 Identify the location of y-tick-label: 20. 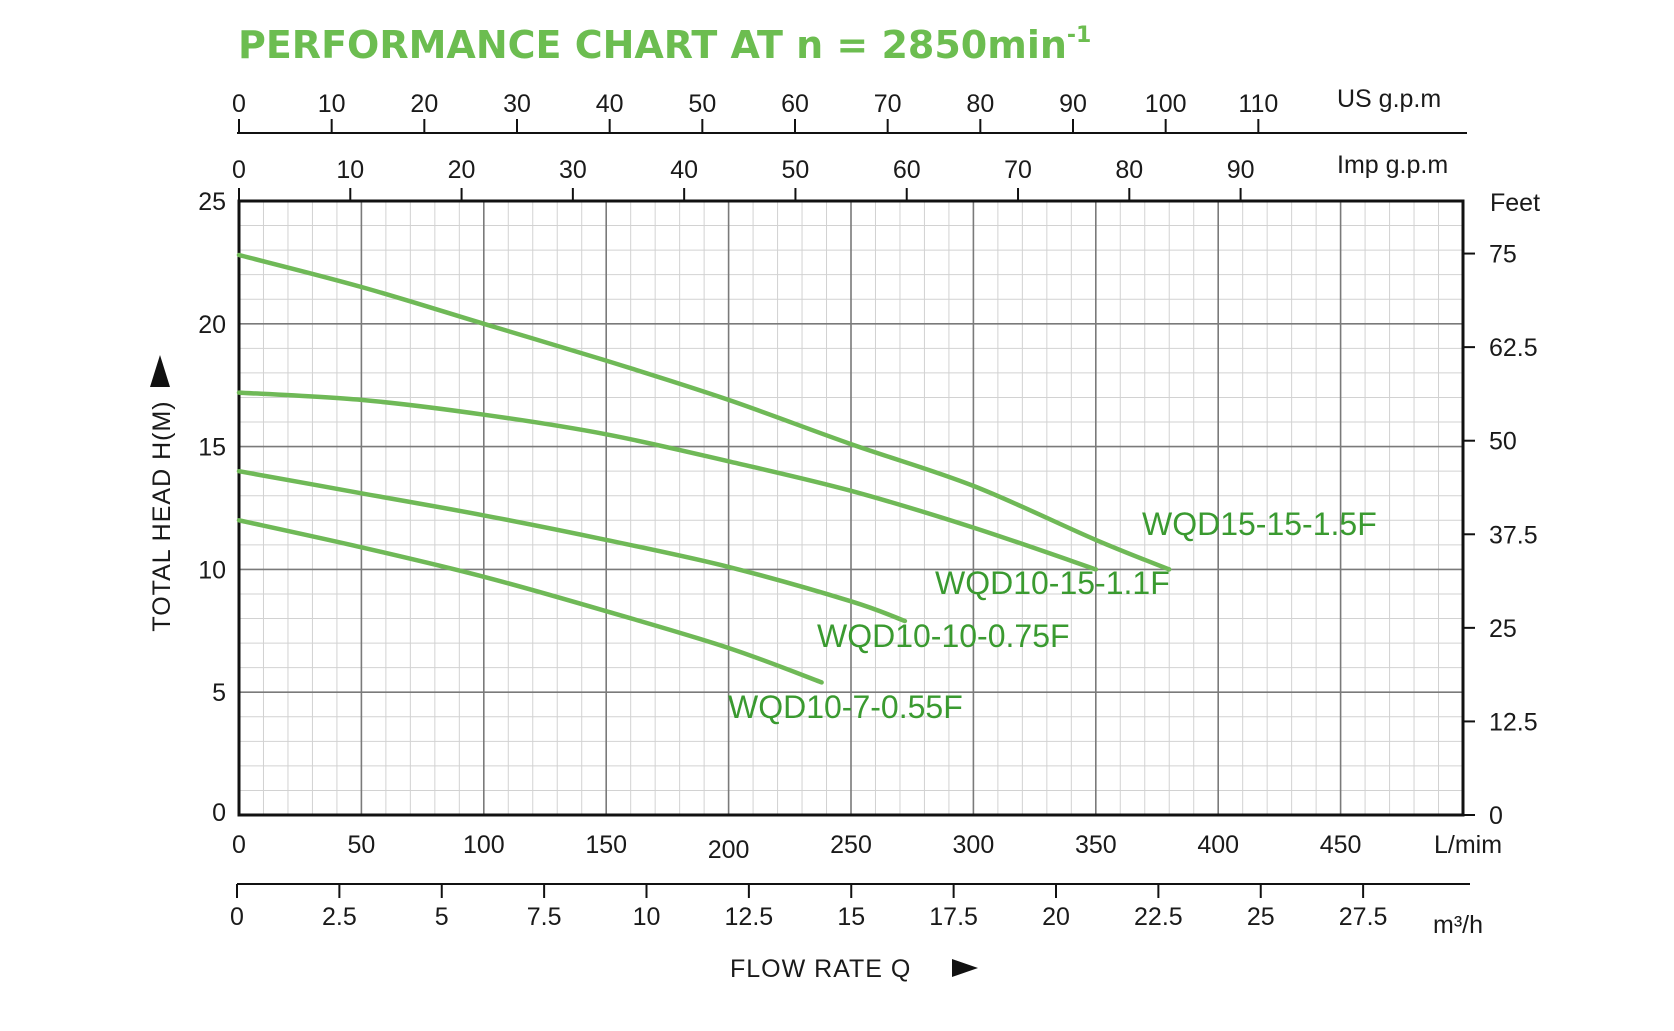
(212, 325).